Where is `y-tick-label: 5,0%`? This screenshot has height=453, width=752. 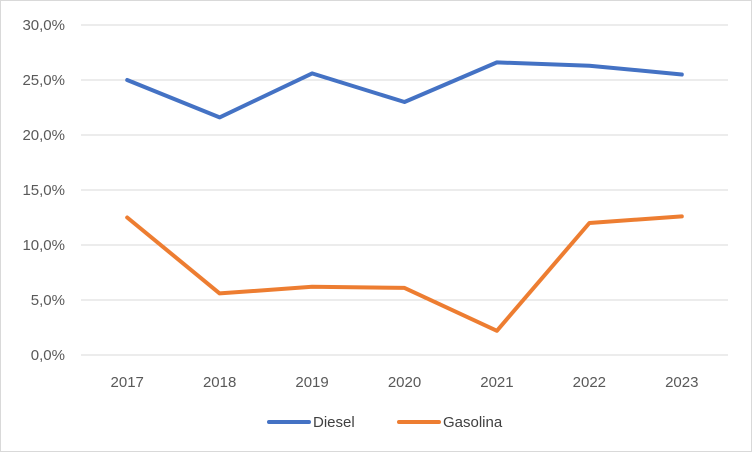 y-tick-label: 5,0% is located at coordinates (48, 300).